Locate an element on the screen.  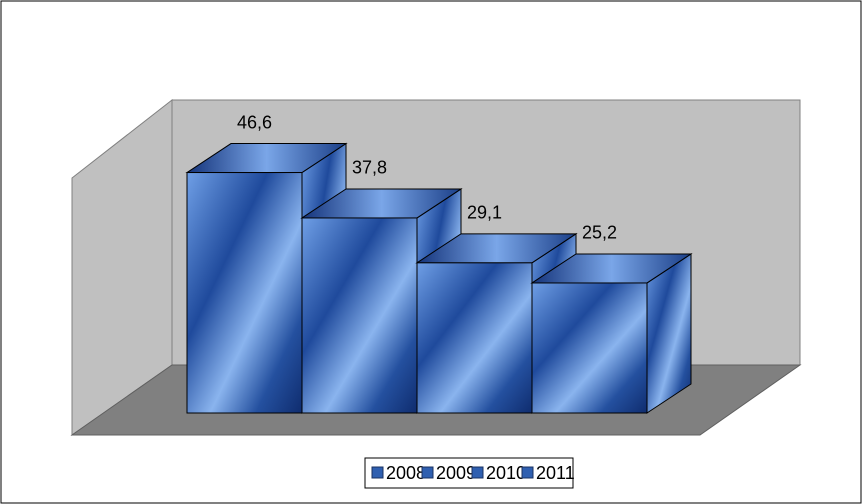
legend-label: 2009 is located at coordinates (456, 473).